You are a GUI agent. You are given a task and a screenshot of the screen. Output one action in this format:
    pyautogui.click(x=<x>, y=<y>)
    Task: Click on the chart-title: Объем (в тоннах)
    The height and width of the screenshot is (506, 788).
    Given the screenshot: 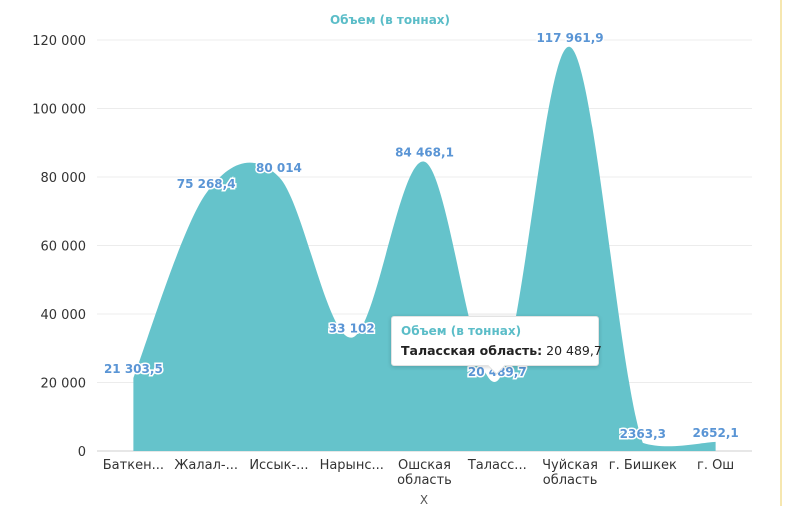 What is the action you would take?
    pyautogui.click(x=390, y=20)
    